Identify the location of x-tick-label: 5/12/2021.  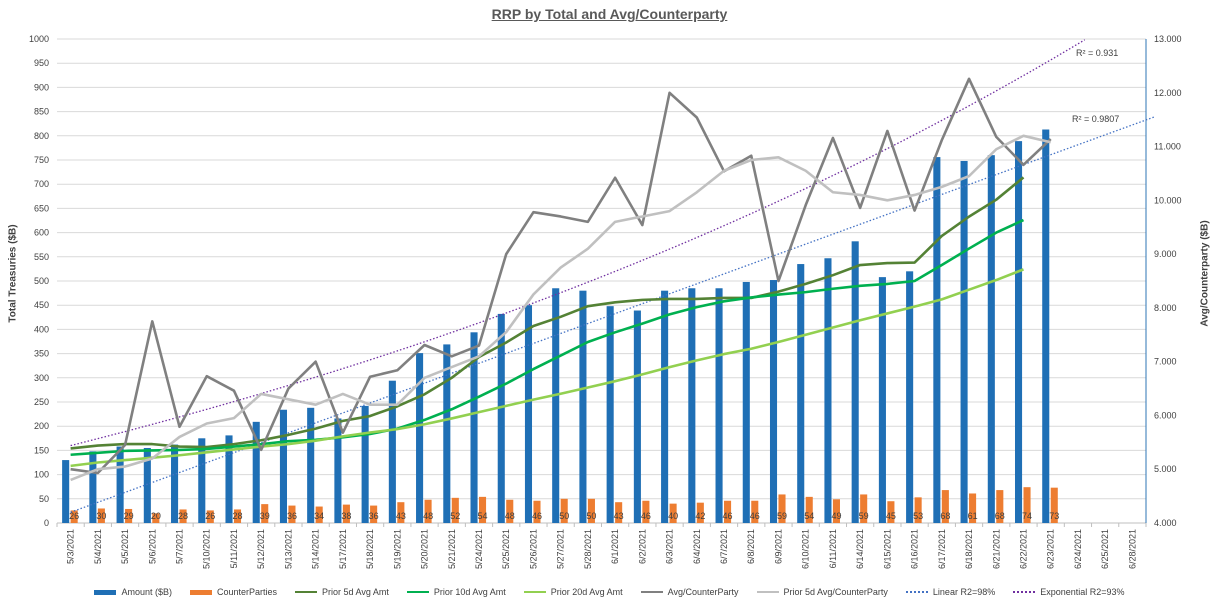
(261, 549).